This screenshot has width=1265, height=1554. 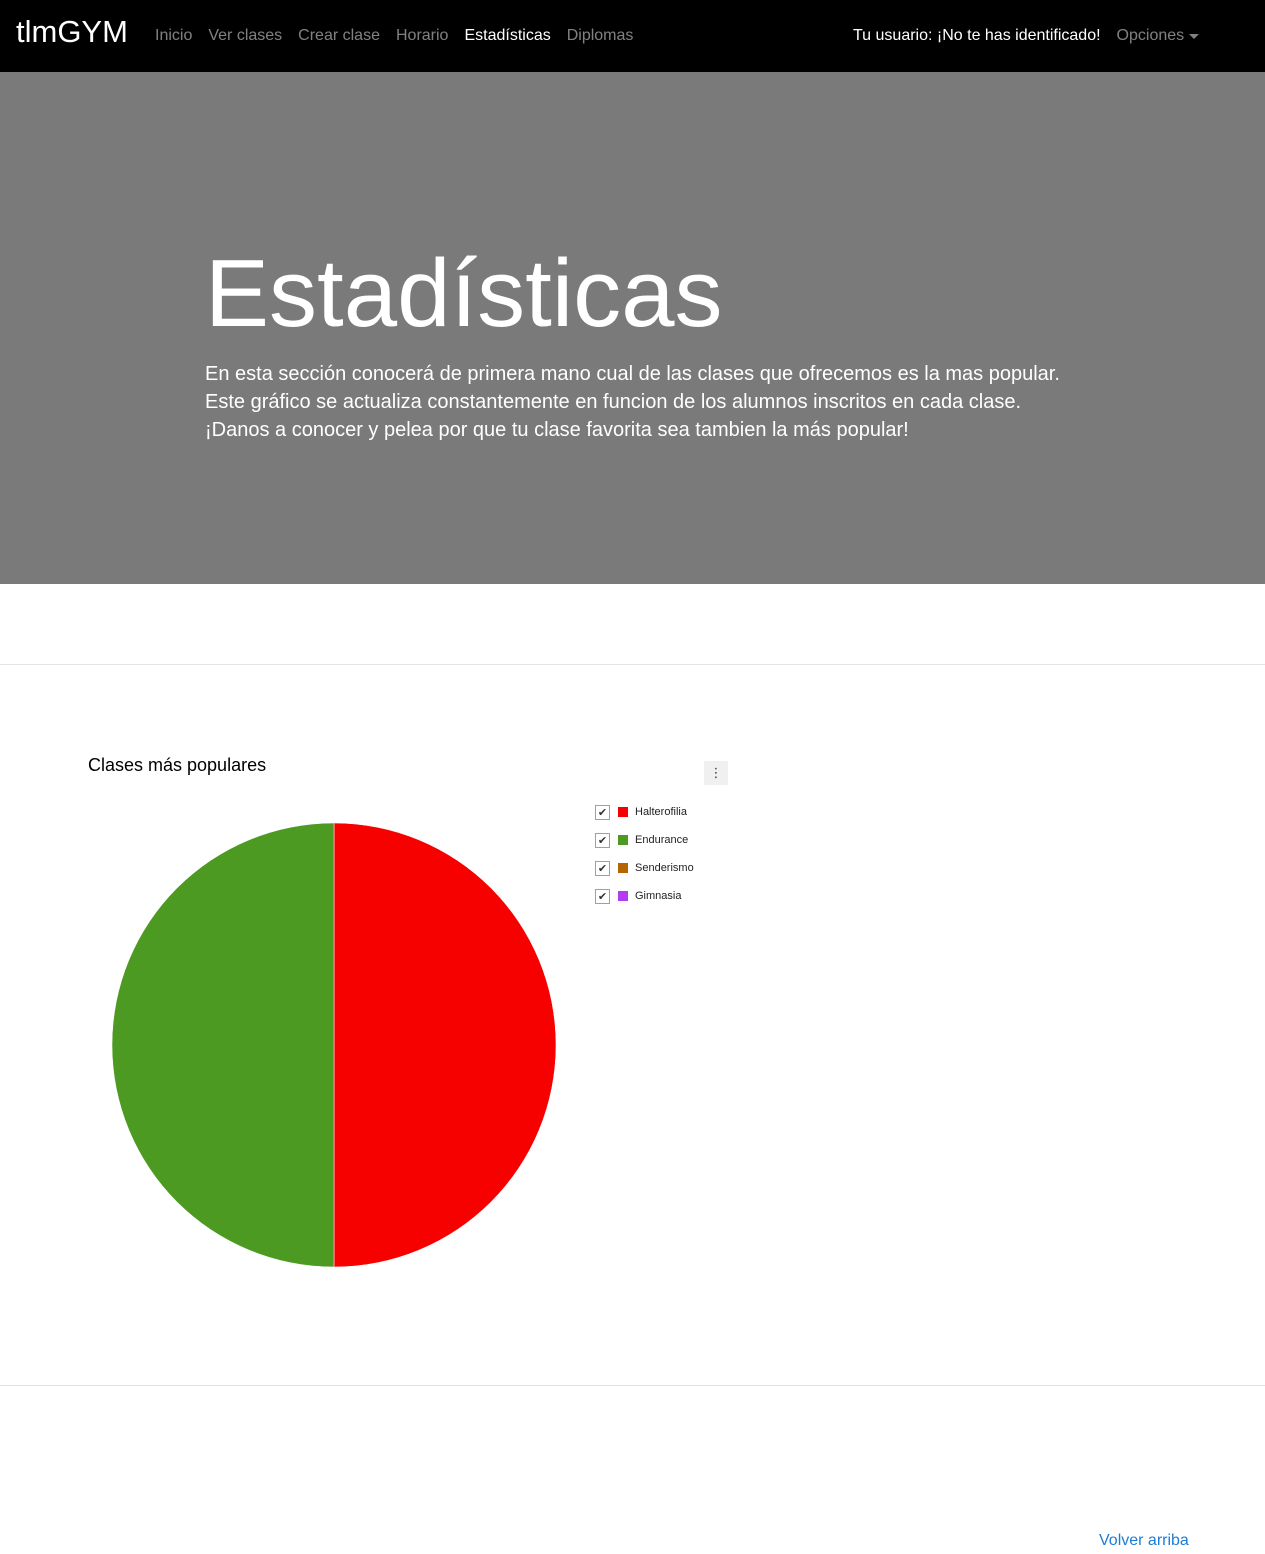 What do you see at coordinates (661, 812) in the screenshot?
I see `legend-label: Halterofilia` at bounding box center [661, 812].